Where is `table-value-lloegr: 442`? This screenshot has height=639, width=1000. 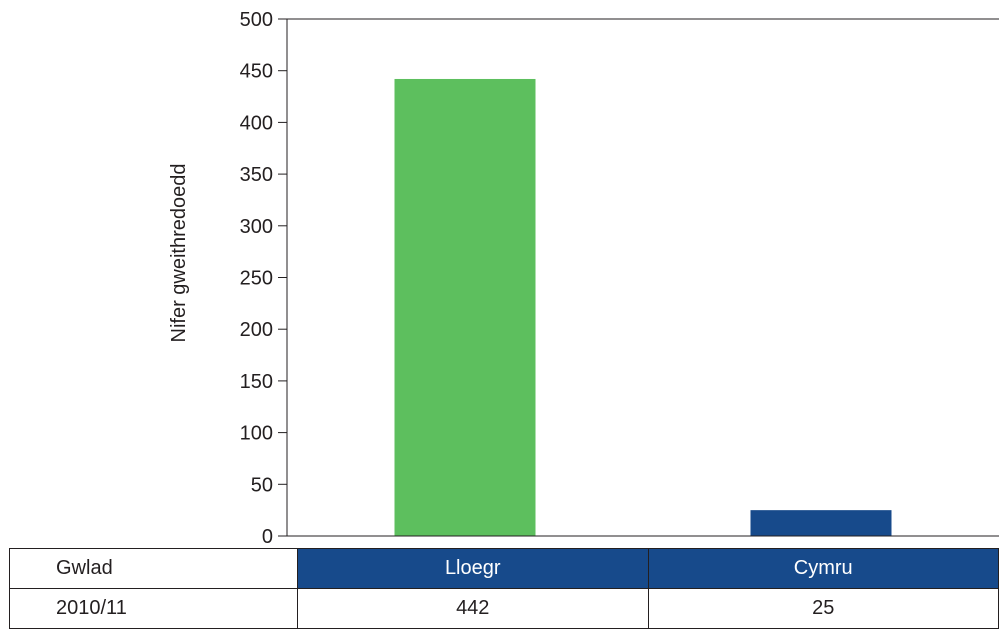 table-value-lloegr: 442 is located at coordinates (473, 608).